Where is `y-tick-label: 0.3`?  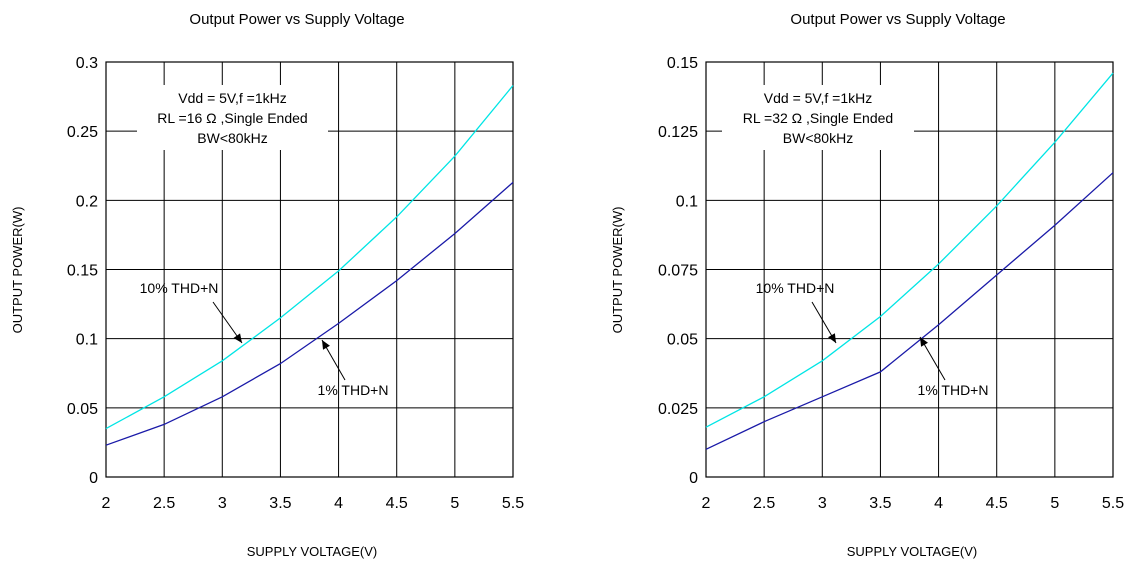
y-tick-label: 0.3 is located at coordinates (87, 63).